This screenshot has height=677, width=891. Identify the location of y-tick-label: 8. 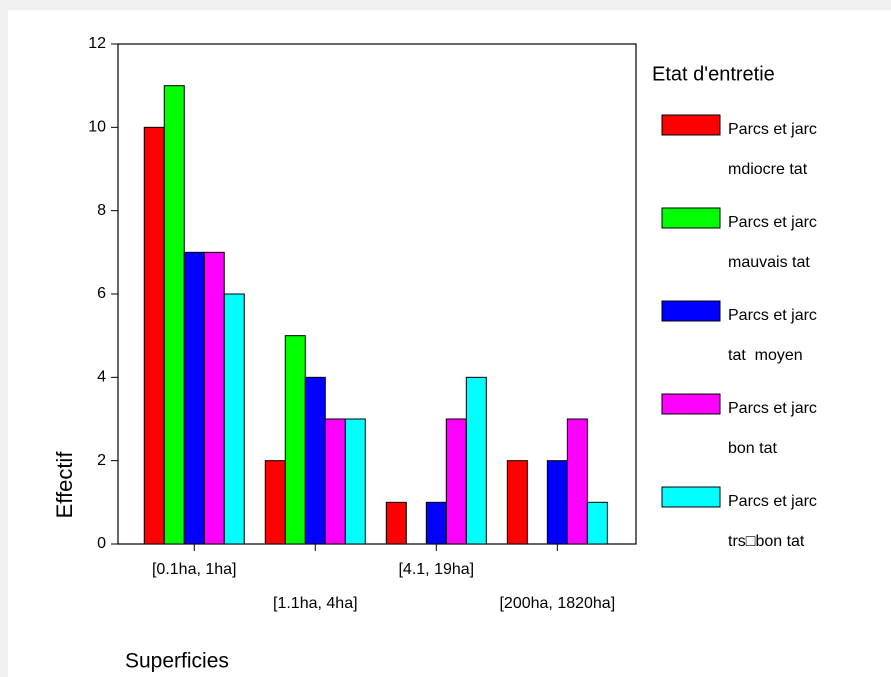
(101, 210).